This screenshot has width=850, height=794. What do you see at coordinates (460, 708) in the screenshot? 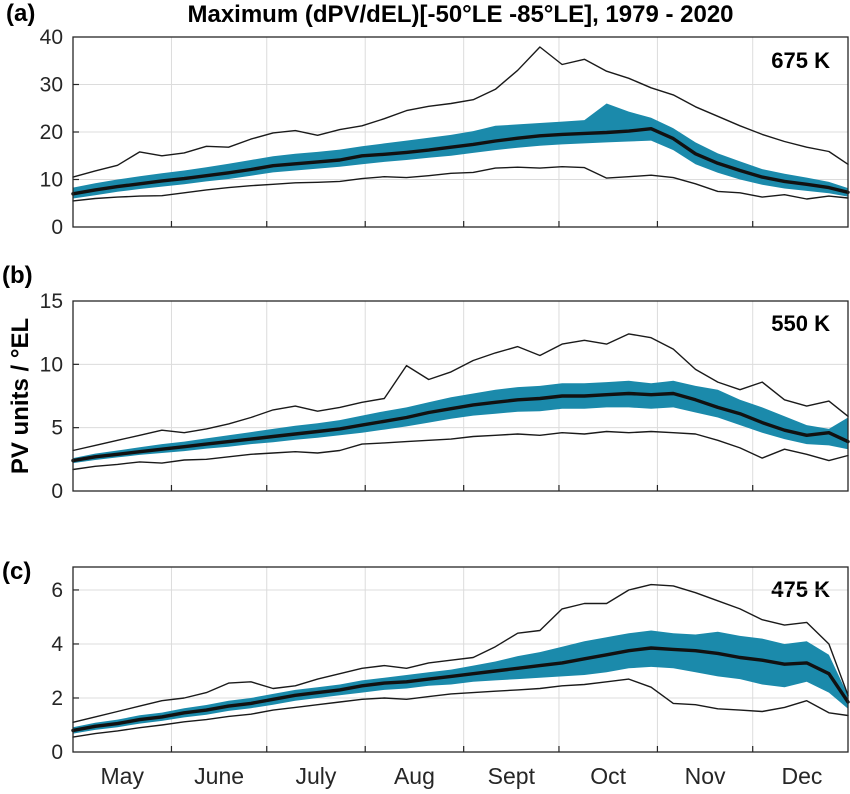
I see `panel-c-min-line` at bounding box center [460, 708].